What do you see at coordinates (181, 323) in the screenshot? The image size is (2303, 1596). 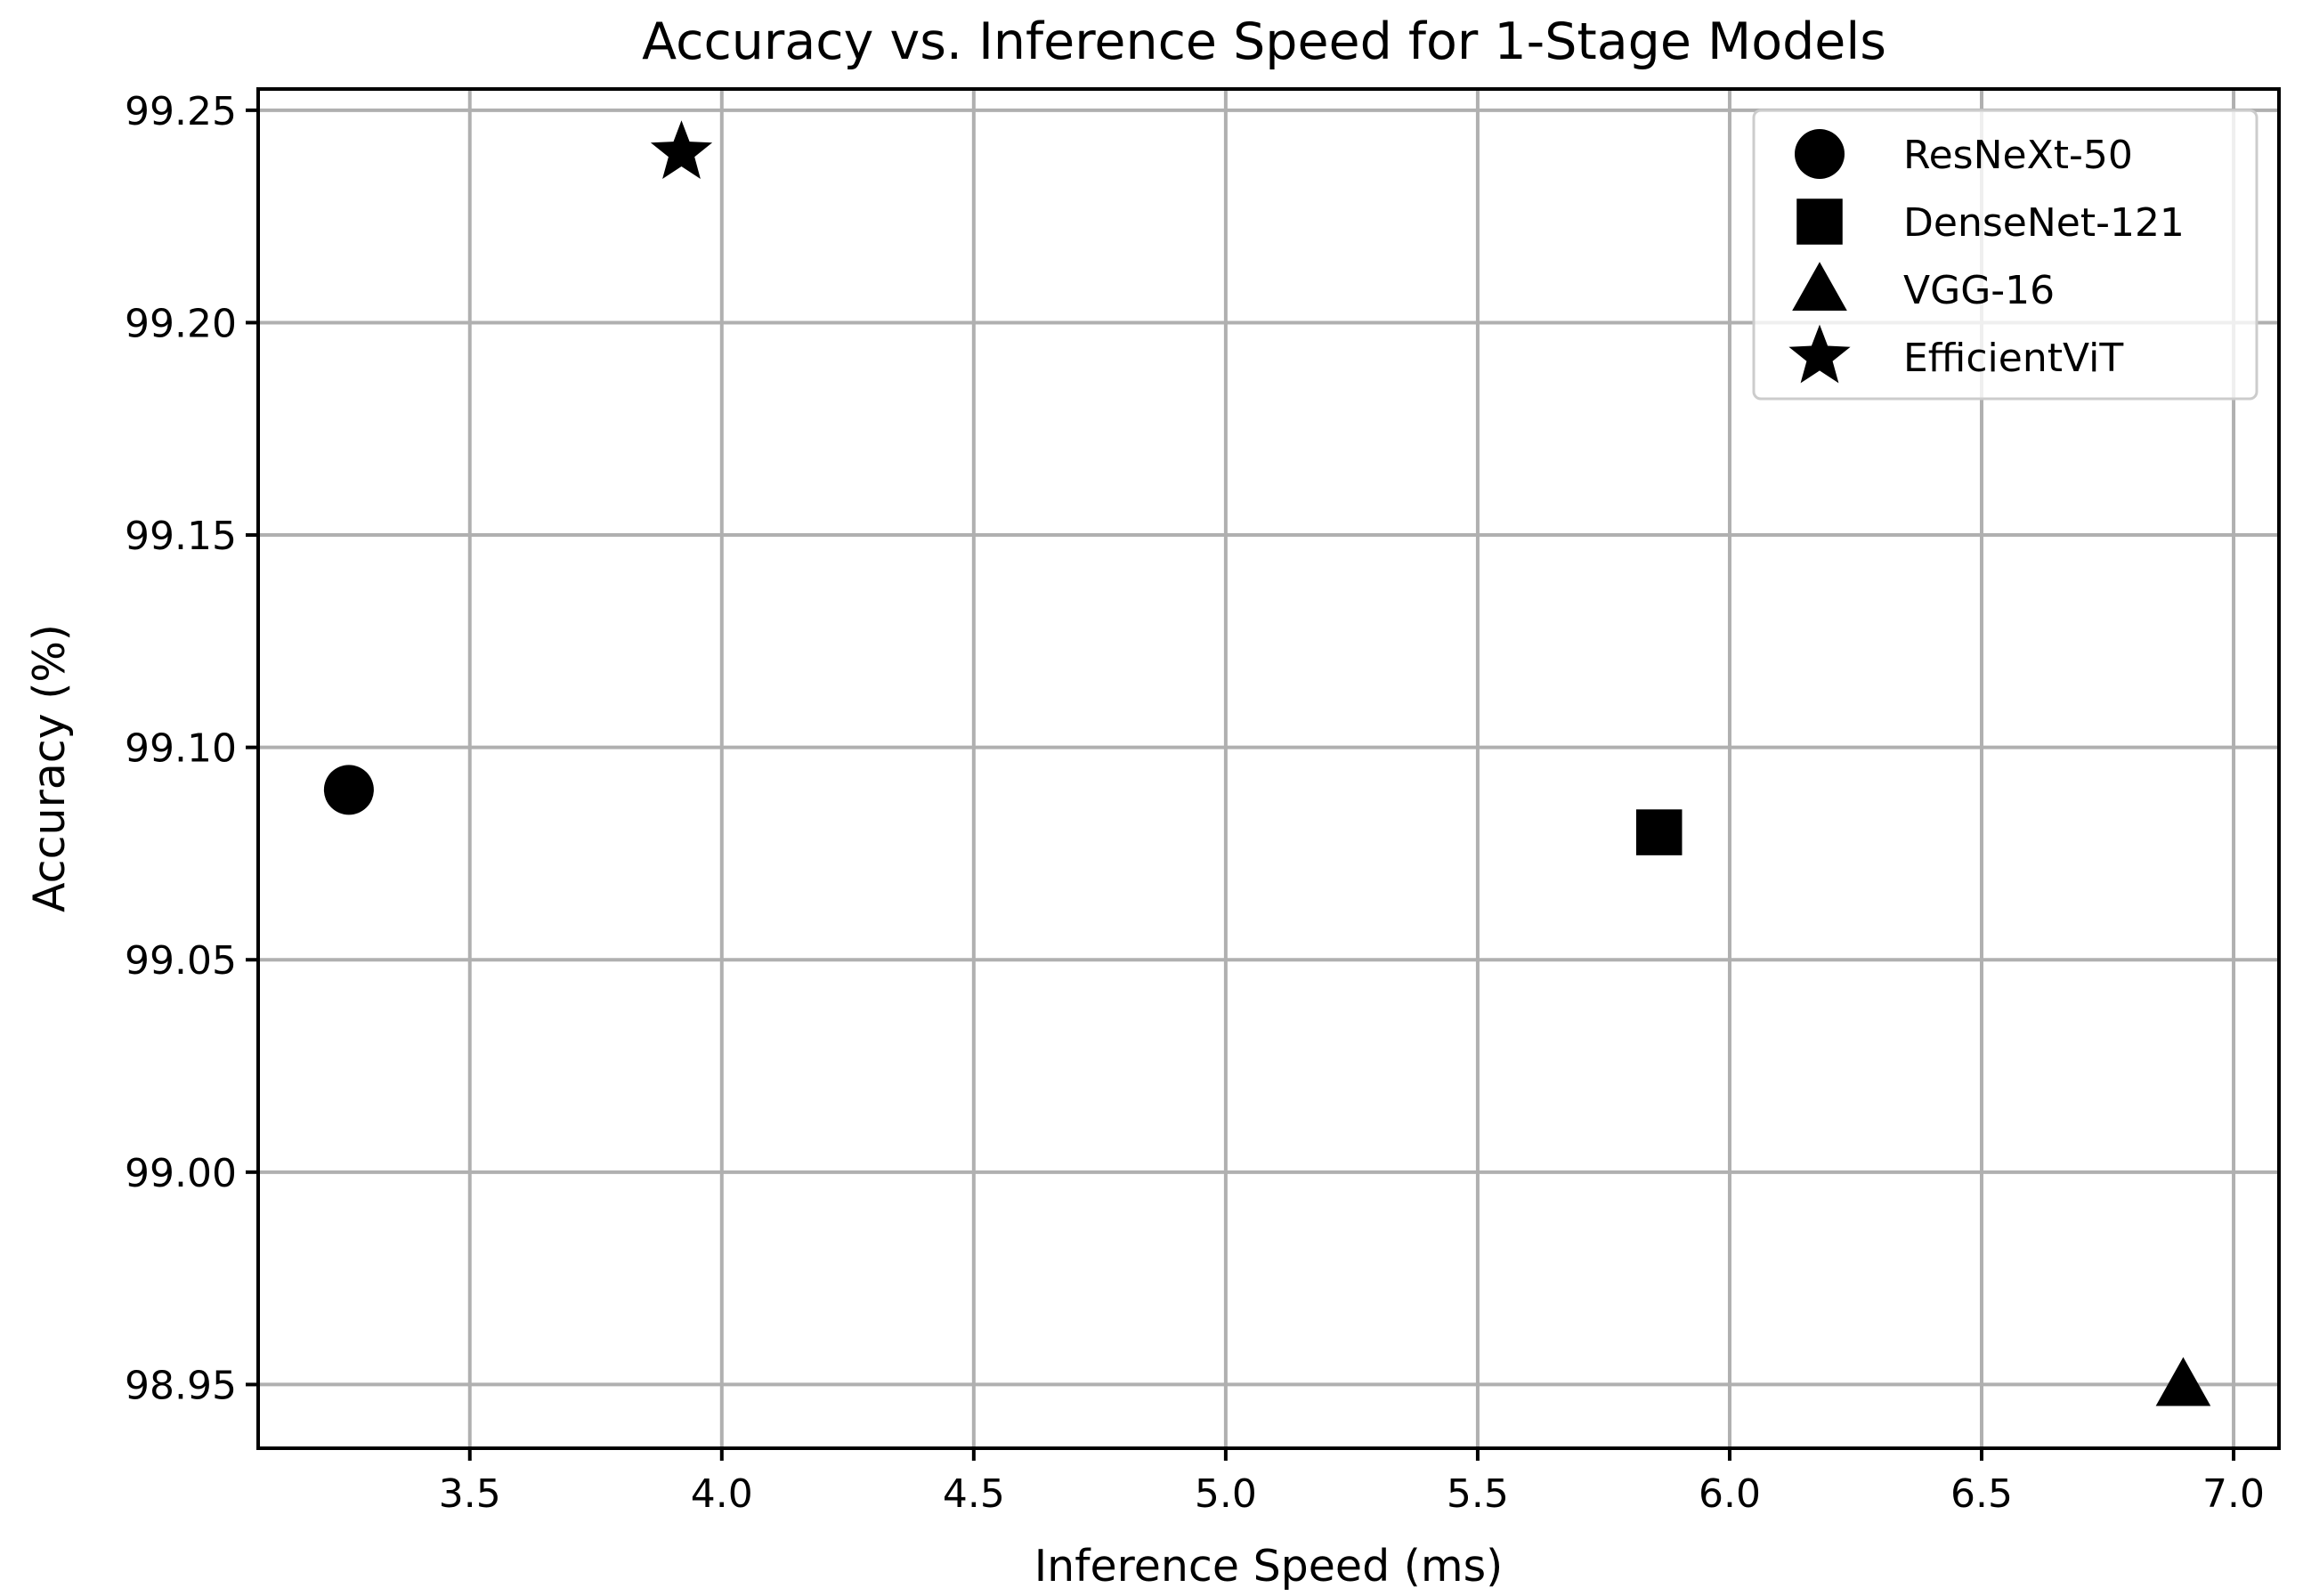 I see `y-tick-label: 99.20` at bounding box center [181, 323].